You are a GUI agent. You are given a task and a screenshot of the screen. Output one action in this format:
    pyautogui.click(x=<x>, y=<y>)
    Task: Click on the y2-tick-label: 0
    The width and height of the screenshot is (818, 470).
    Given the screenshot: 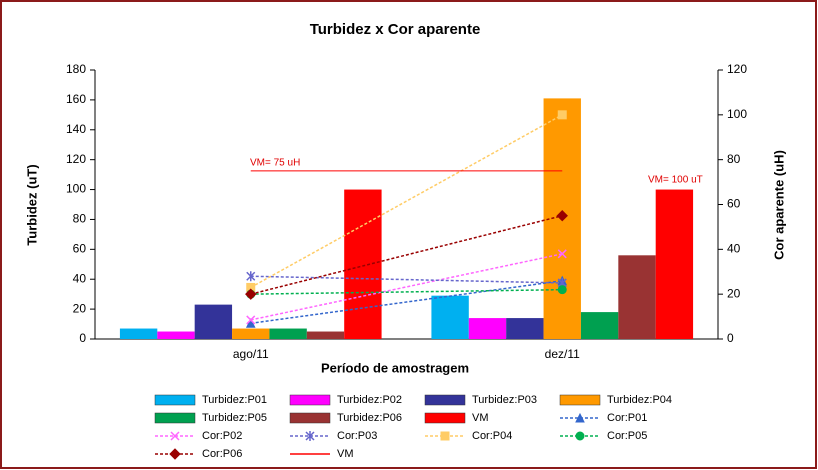 What is the action you would take?
    pyautogui.click(x=730, y=338)
    